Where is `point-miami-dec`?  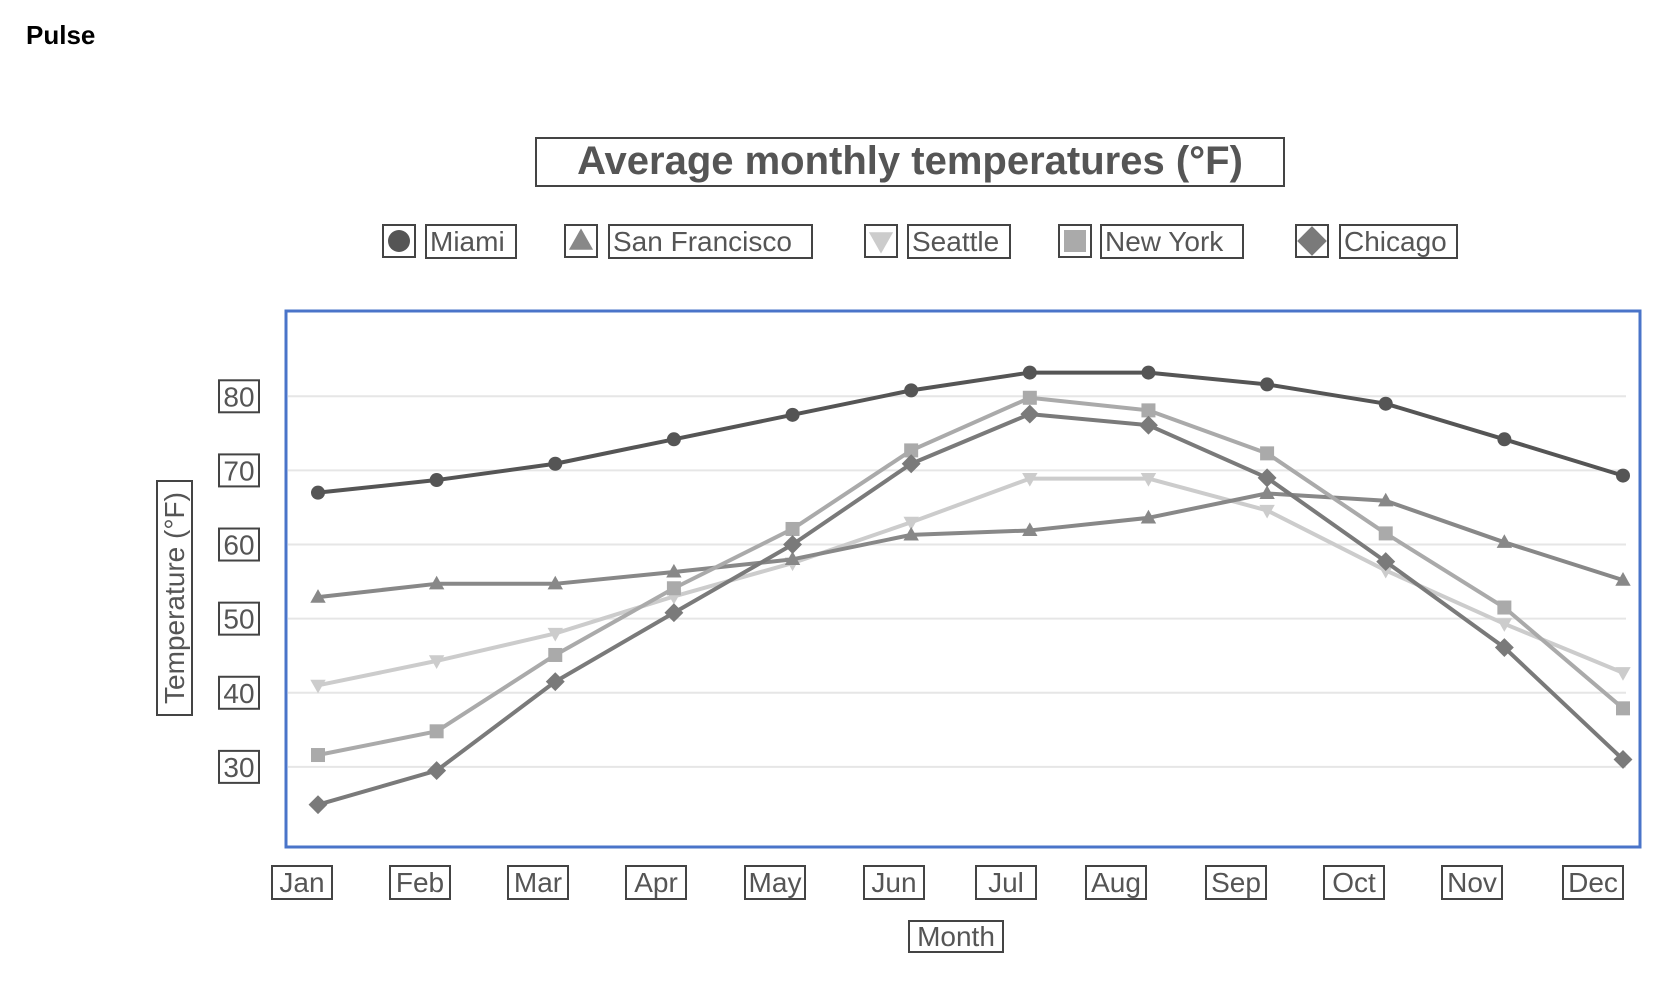 point-miami-dec is located at coordinates (1623, 475).